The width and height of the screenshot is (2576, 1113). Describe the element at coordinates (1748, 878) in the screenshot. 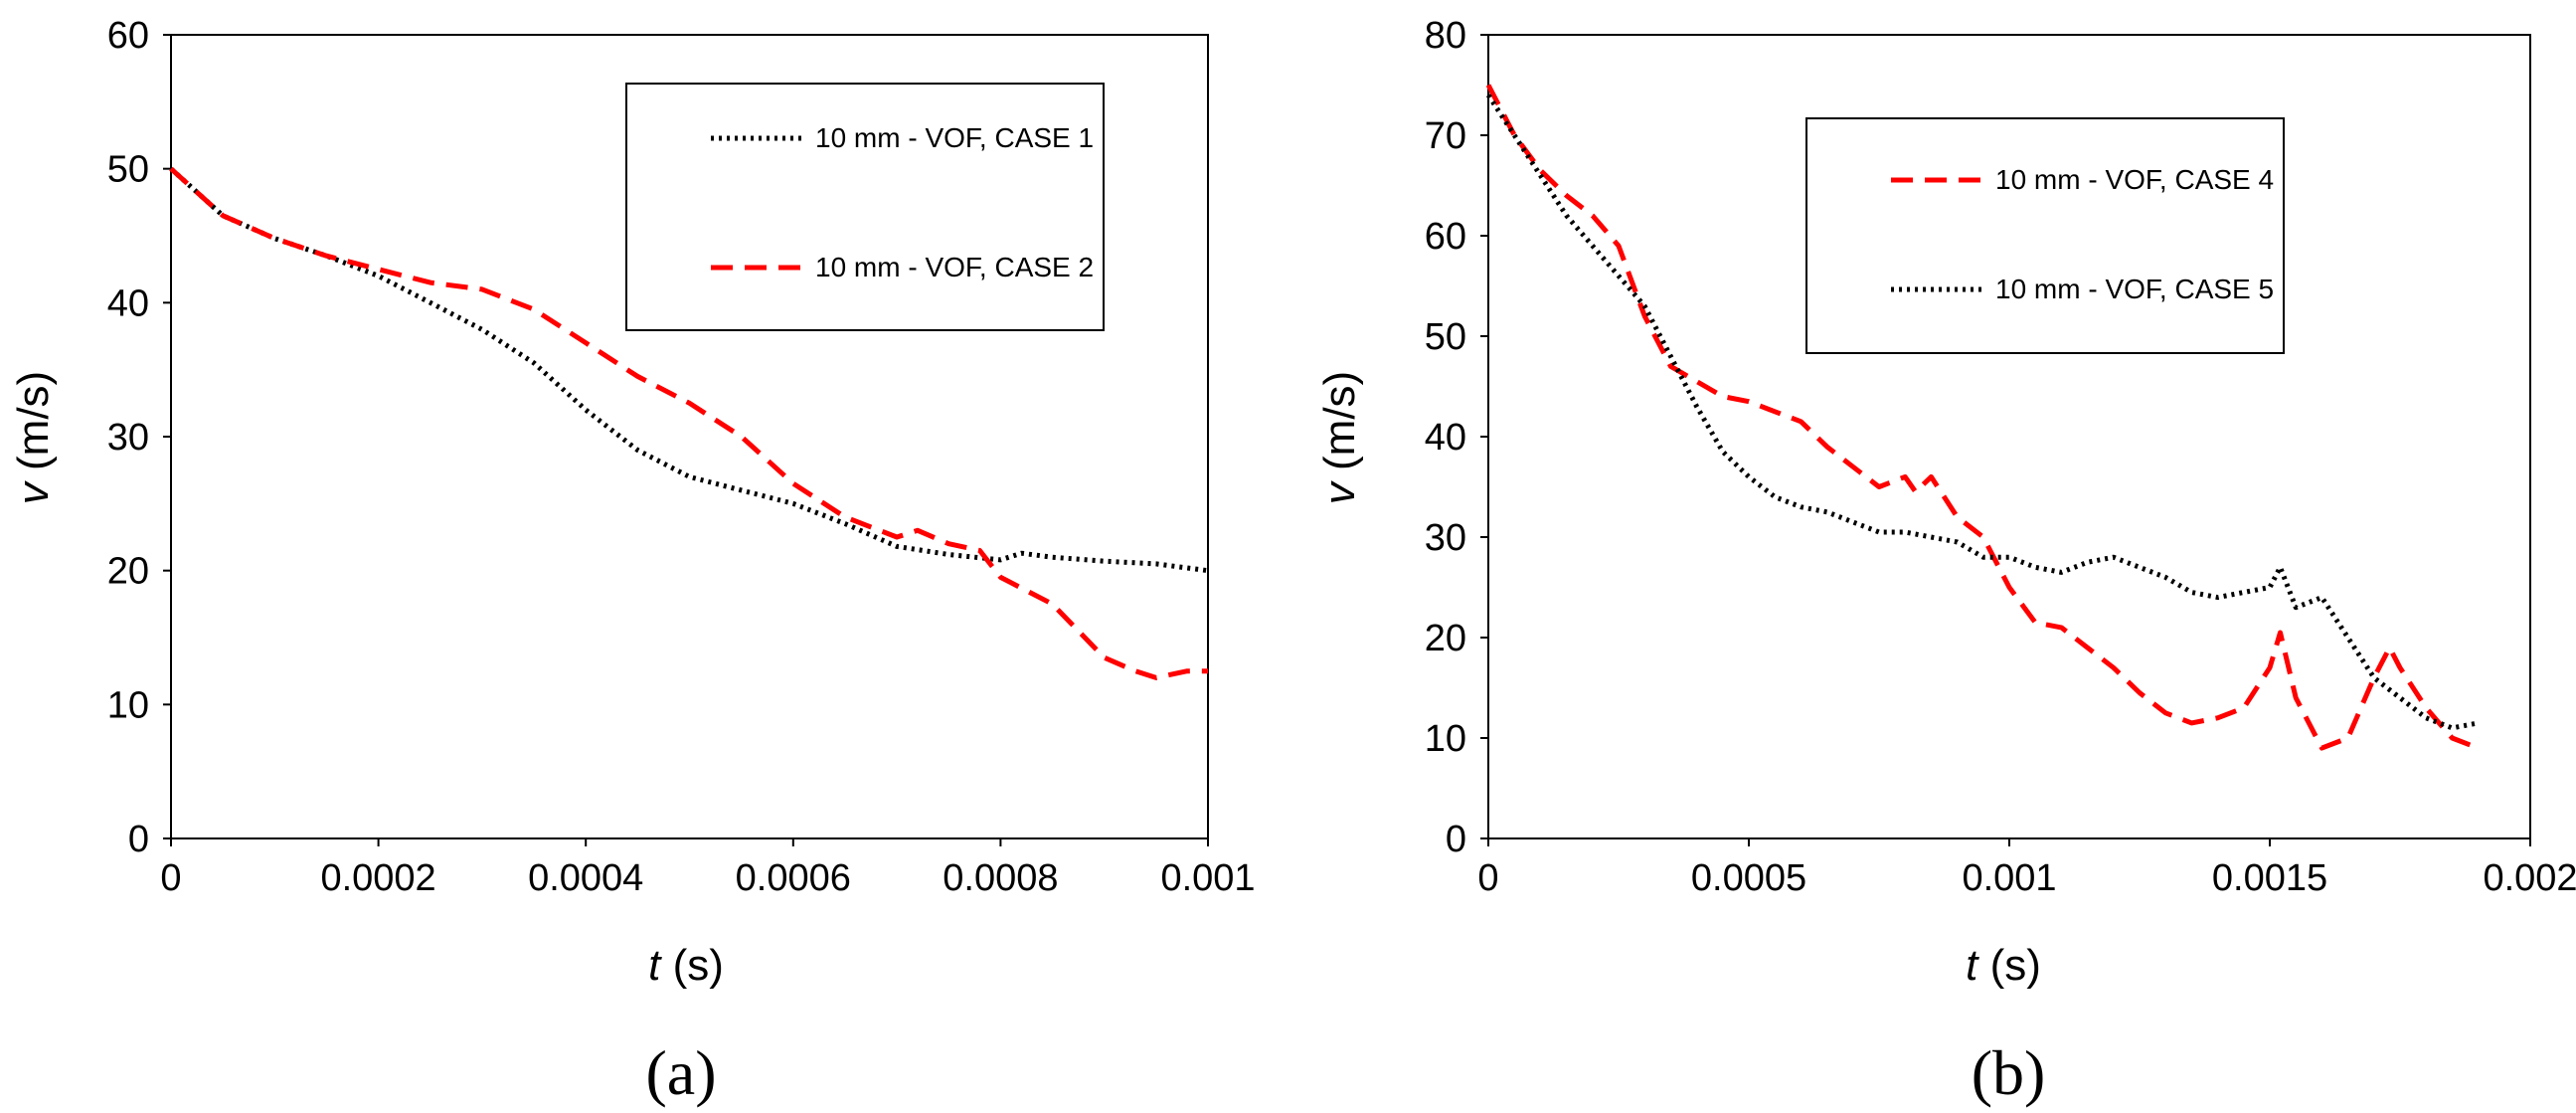

I see `x-tick-label: 0.0005` at that location.